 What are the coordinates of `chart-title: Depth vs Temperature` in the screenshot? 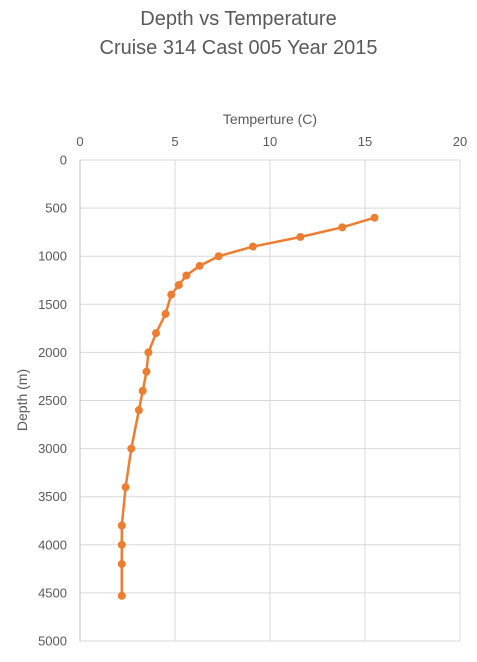 It's located at (238, 19).